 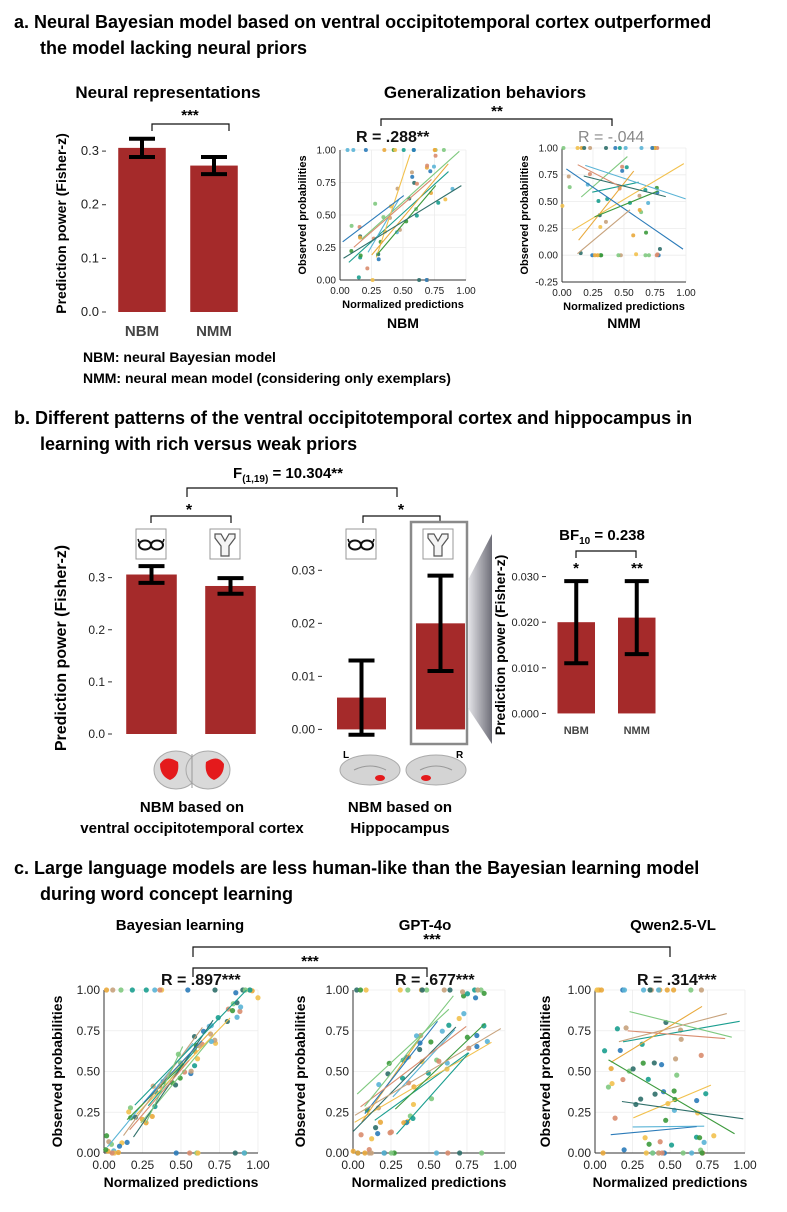 I want to click on y-tick-label: 0.00, so click(x=327, y=280).